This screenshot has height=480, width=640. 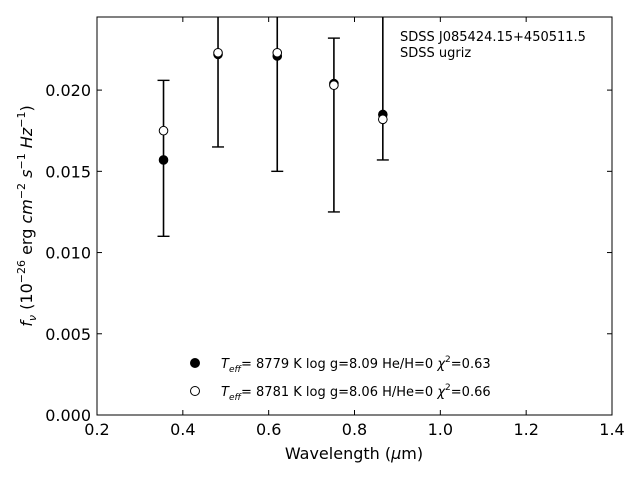 I want to click on x-tick-label: 0.2, so click(x=96, y=429).